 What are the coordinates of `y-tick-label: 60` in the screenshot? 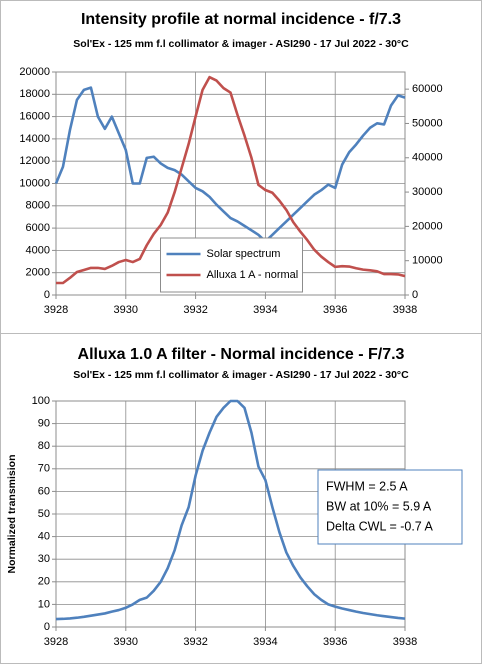 It's located at (44, 491).